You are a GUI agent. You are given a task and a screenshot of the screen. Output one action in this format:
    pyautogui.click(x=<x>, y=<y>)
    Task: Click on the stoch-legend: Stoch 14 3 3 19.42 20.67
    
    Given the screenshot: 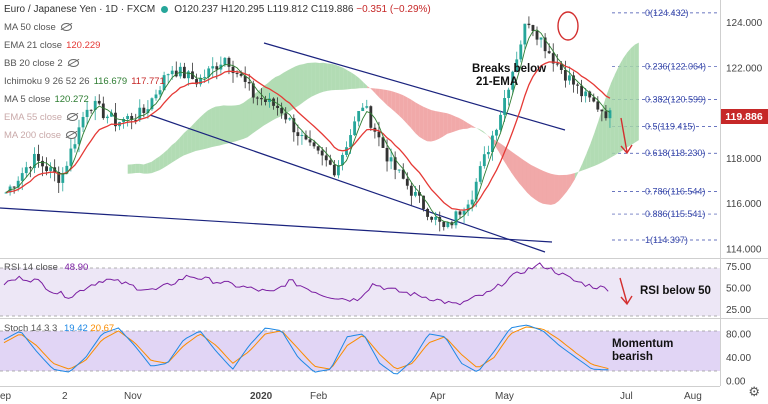 What is the action you would take?
    pyautogui.click(x=59, y=329)
    